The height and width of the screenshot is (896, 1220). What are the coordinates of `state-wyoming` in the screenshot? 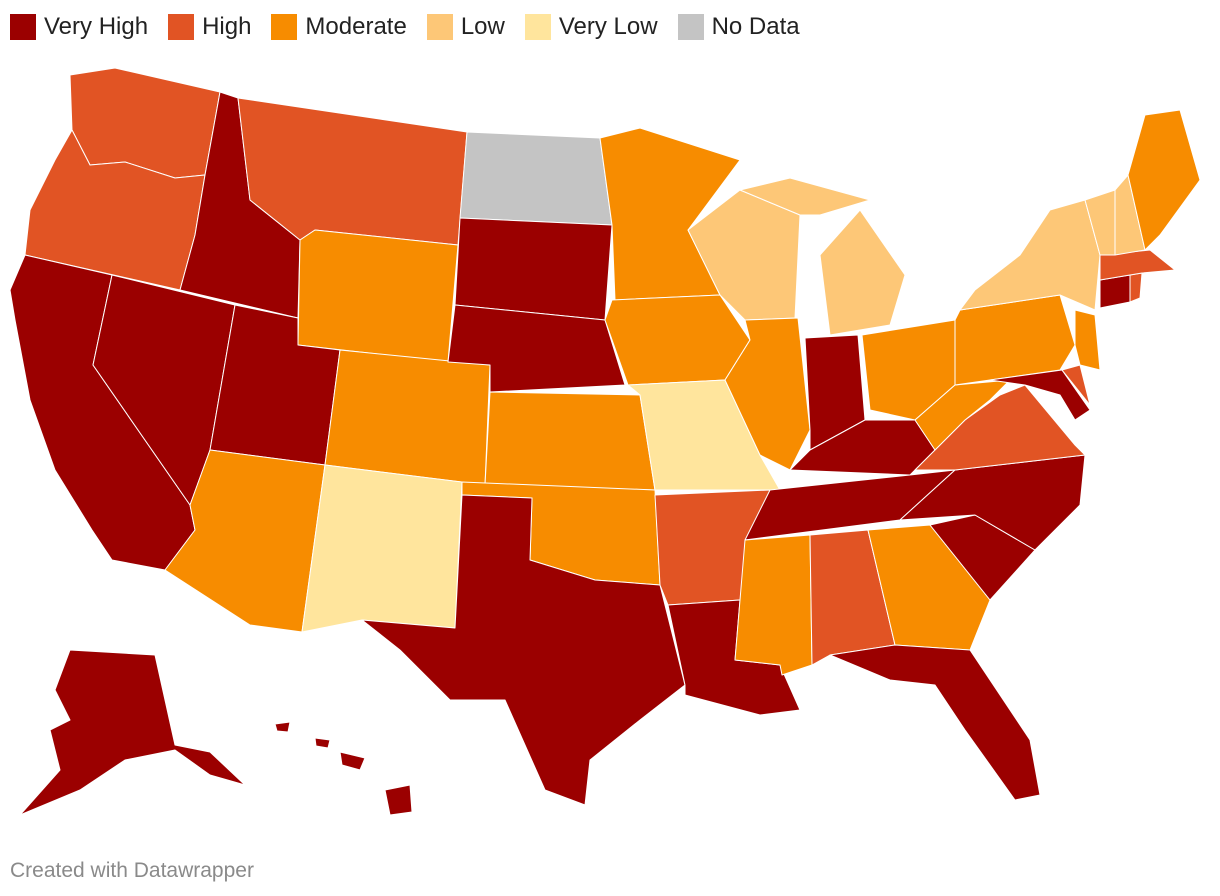 It's located at (378, 296).